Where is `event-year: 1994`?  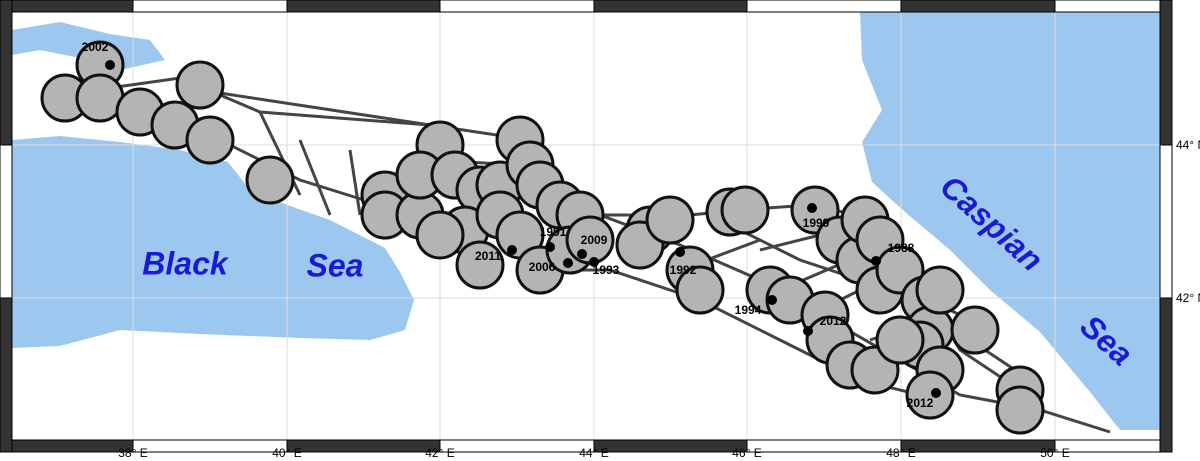
event-year: 1994 is located at coordinates (748, 310).